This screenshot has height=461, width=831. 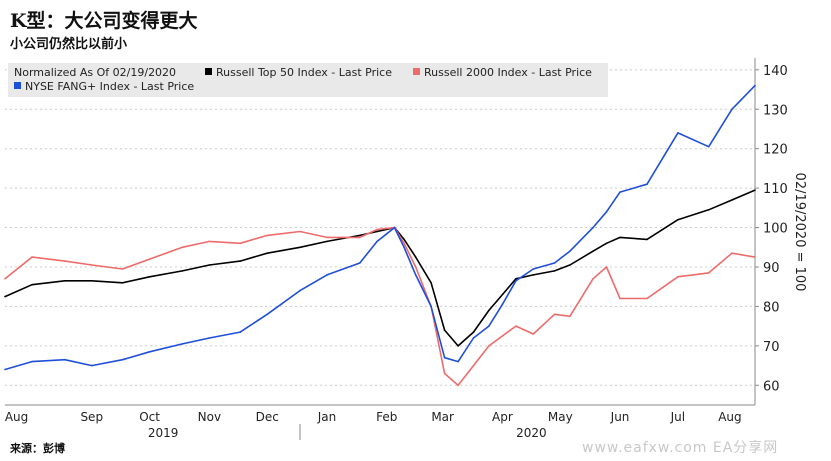 What do you see at coordinates (109, 86) in the screenshot?
I see `legend-entry-nyse-fang: NYSE FANG+ Index - Last Price` at bounding box center [109, 86].